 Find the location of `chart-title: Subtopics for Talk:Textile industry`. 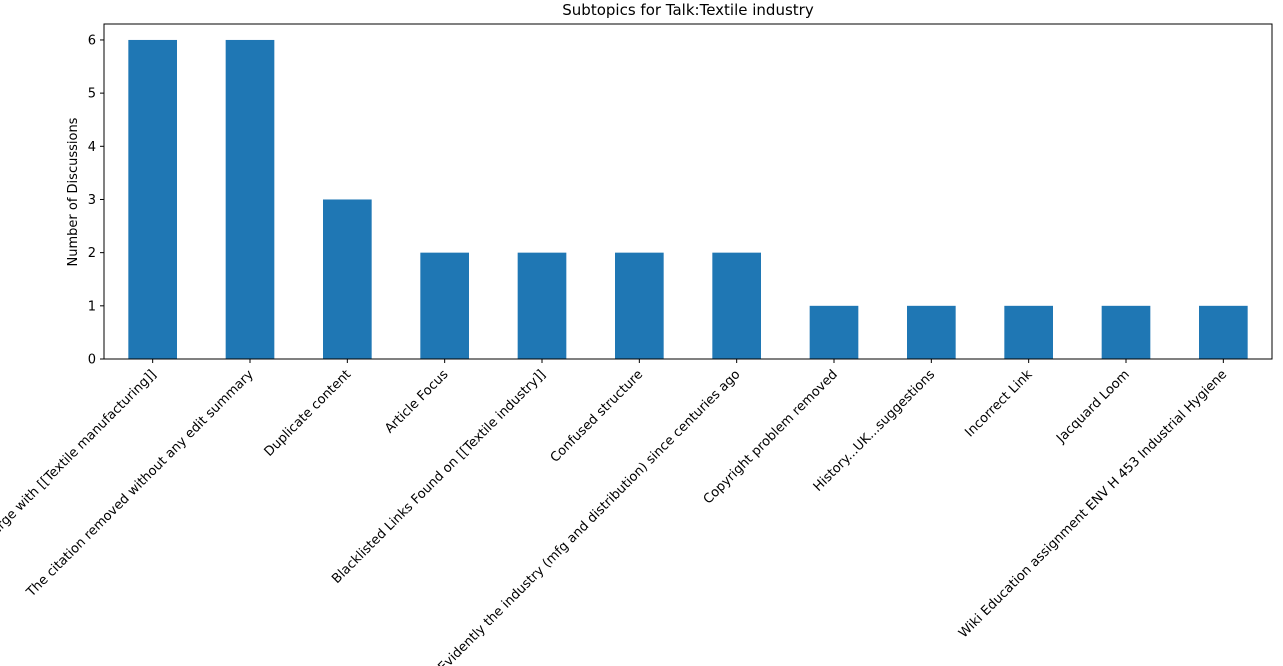

chart-title: Subtopics for Talk:Textile industry is located at coordinates (688, 10).